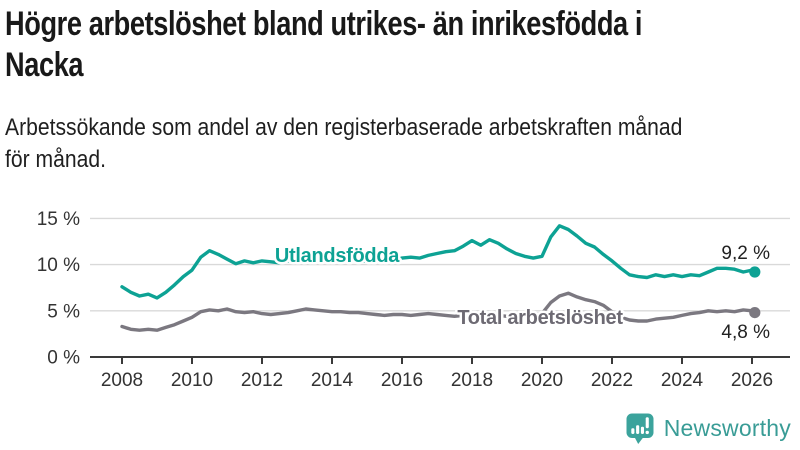 The image size is (800, 450). Describe the element at coordinates (63, 358) in the screenshot. I see `y-tick-label-0: 0 %` at that location.